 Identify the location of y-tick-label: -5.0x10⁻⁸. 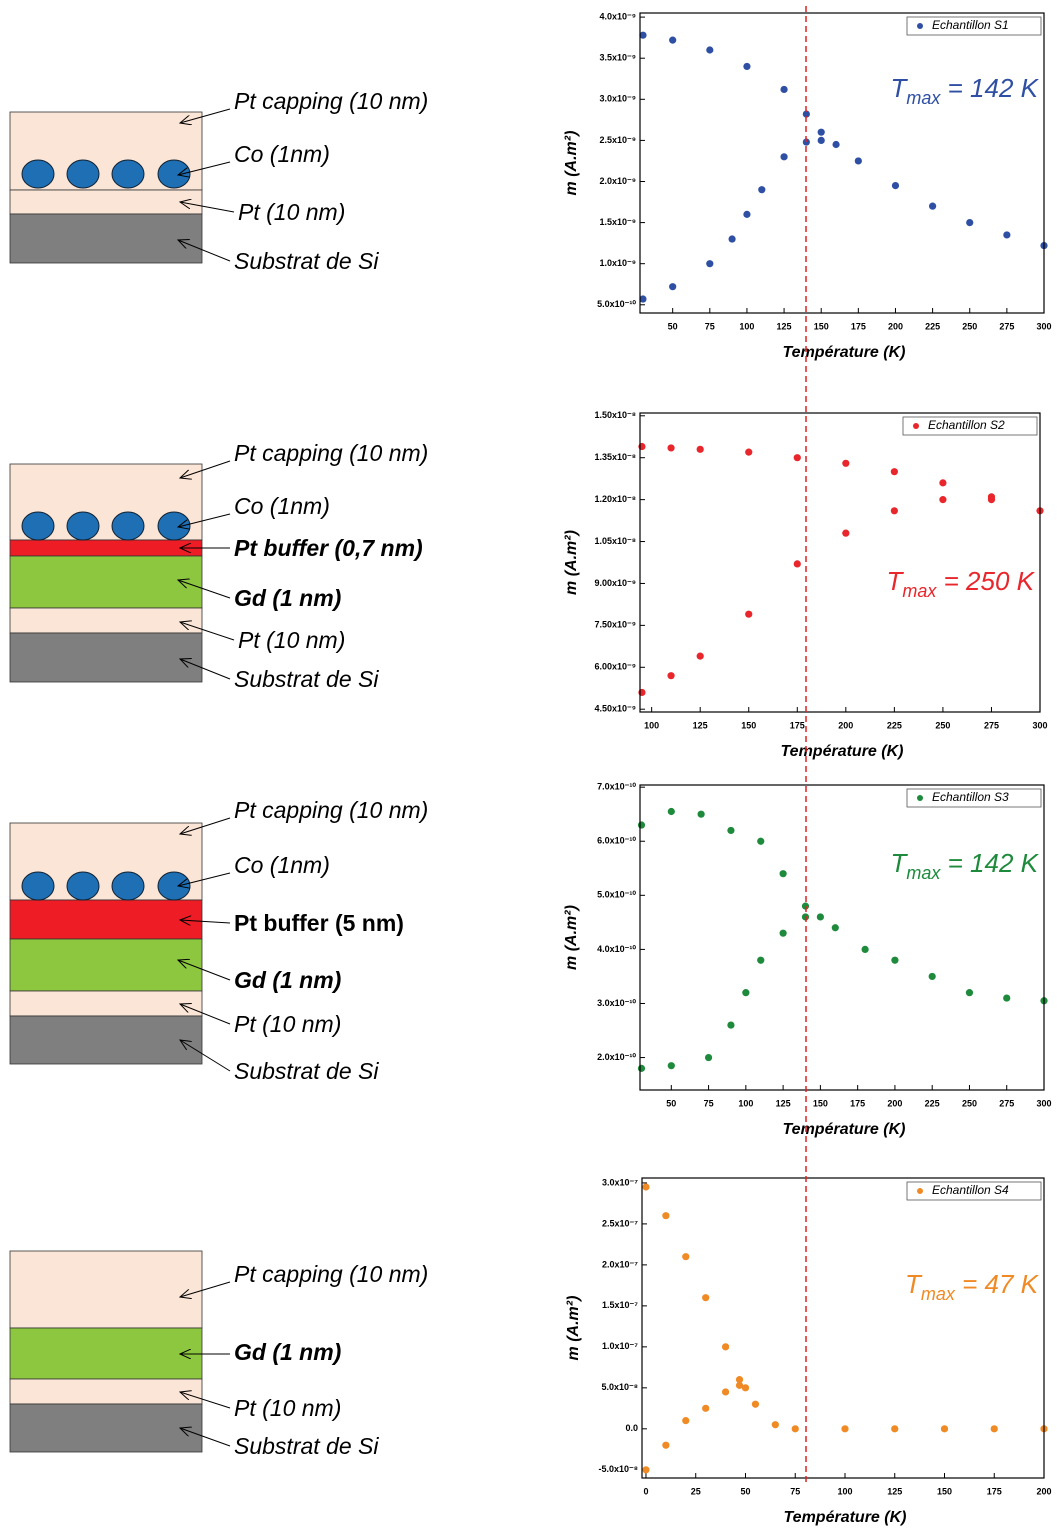
(618, 1469).